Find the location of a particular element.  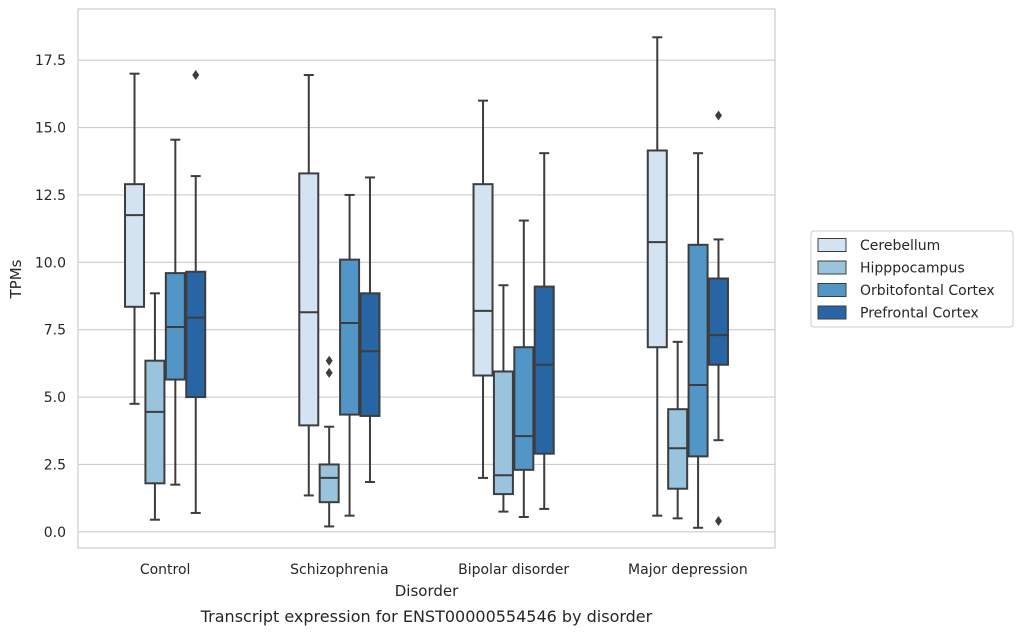

legend-label: Orbitofontal Cortex is located at coordinates (927, 291).